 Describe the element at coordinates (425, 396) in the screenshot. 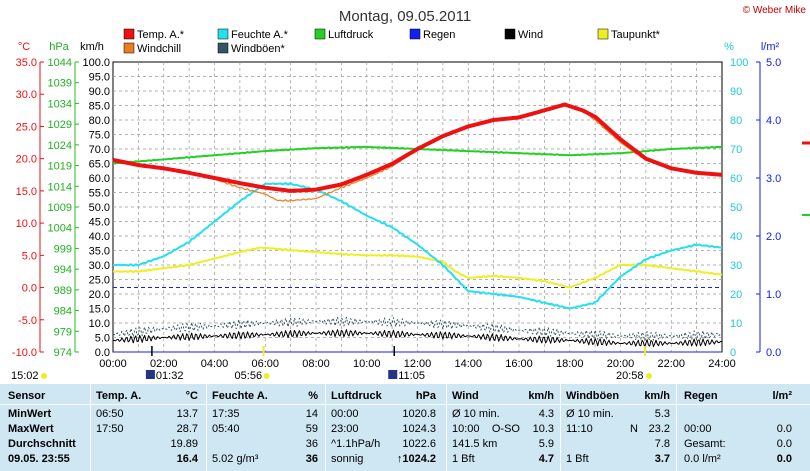

I see `pressure-unit-header: hPa` at that location.